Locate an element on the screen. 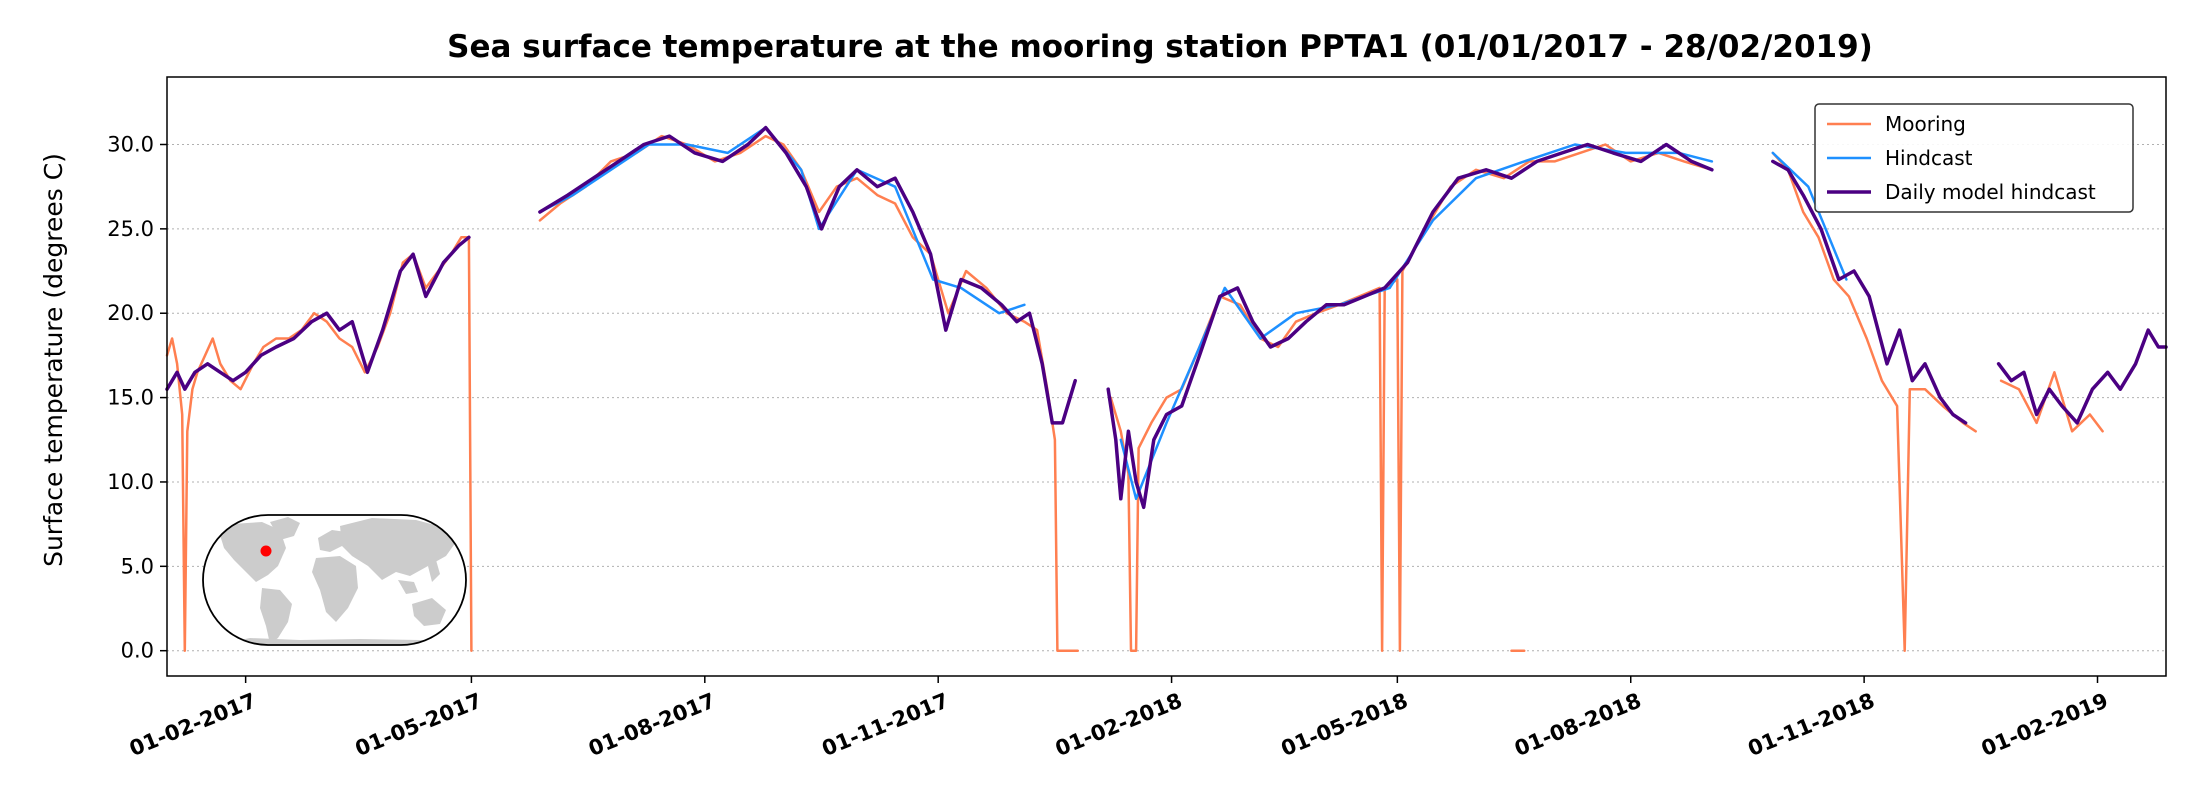 The image size is (2200, 805). y-tick-label-4: 20.0 is located at coordinates (130, 313).